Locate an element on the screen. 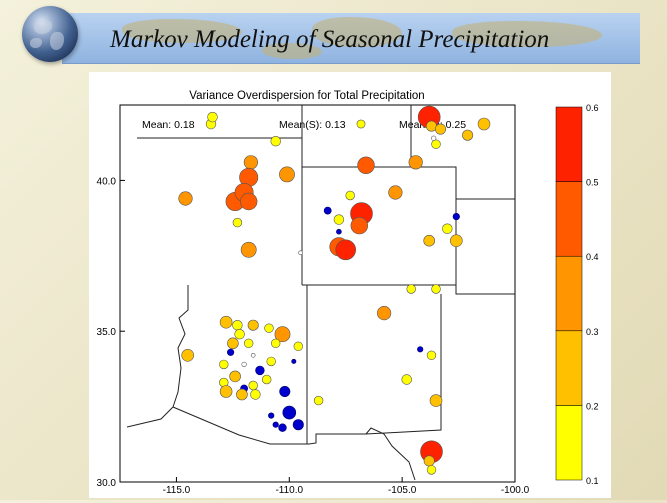 The height and width of the screenshot is (503, 667). colorbar-tick-label: 0.5 is located at coordinates (592, 183).